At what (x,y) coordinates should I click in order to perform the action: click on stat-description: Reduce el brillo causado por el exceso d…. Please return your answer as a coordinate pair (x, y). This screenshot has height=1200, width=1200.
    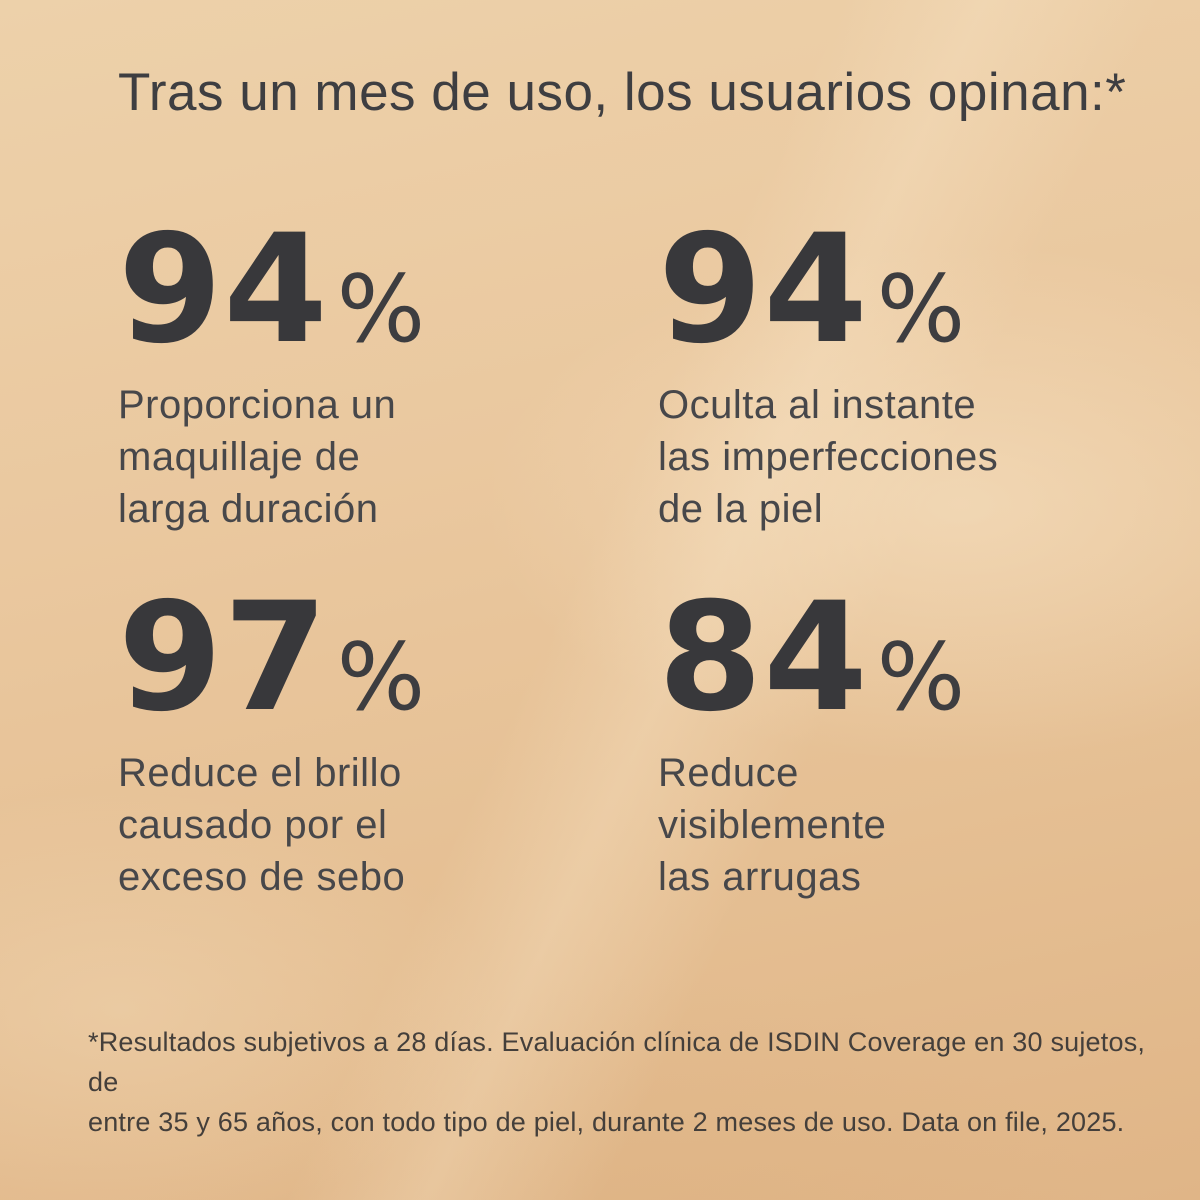
    Looking at the image, I should click on (262, 825).